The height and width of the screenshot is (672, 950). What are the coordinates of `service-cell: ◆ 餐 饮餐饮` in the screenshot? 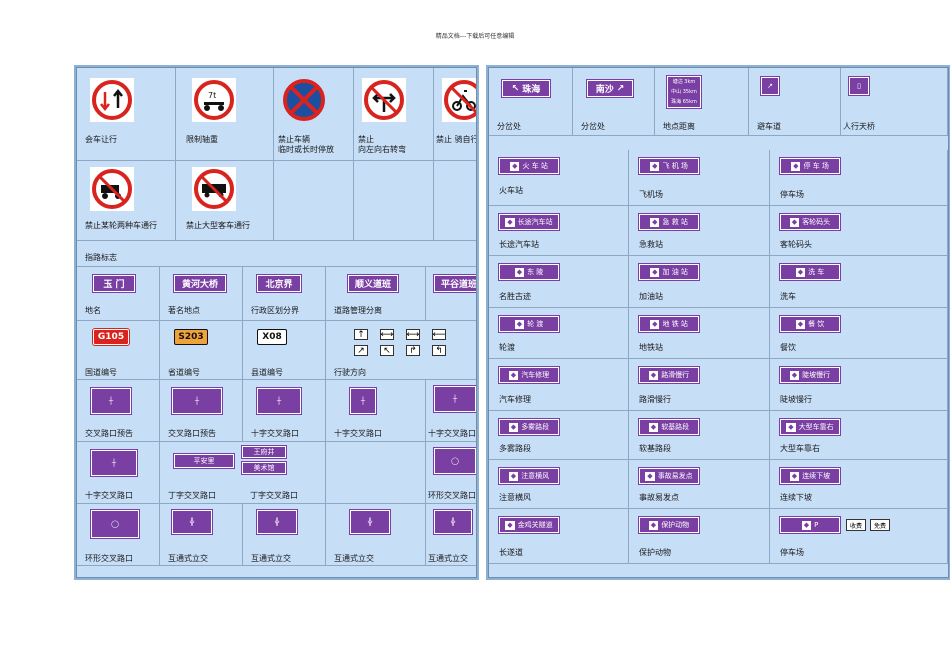 It's located at (859, 333).